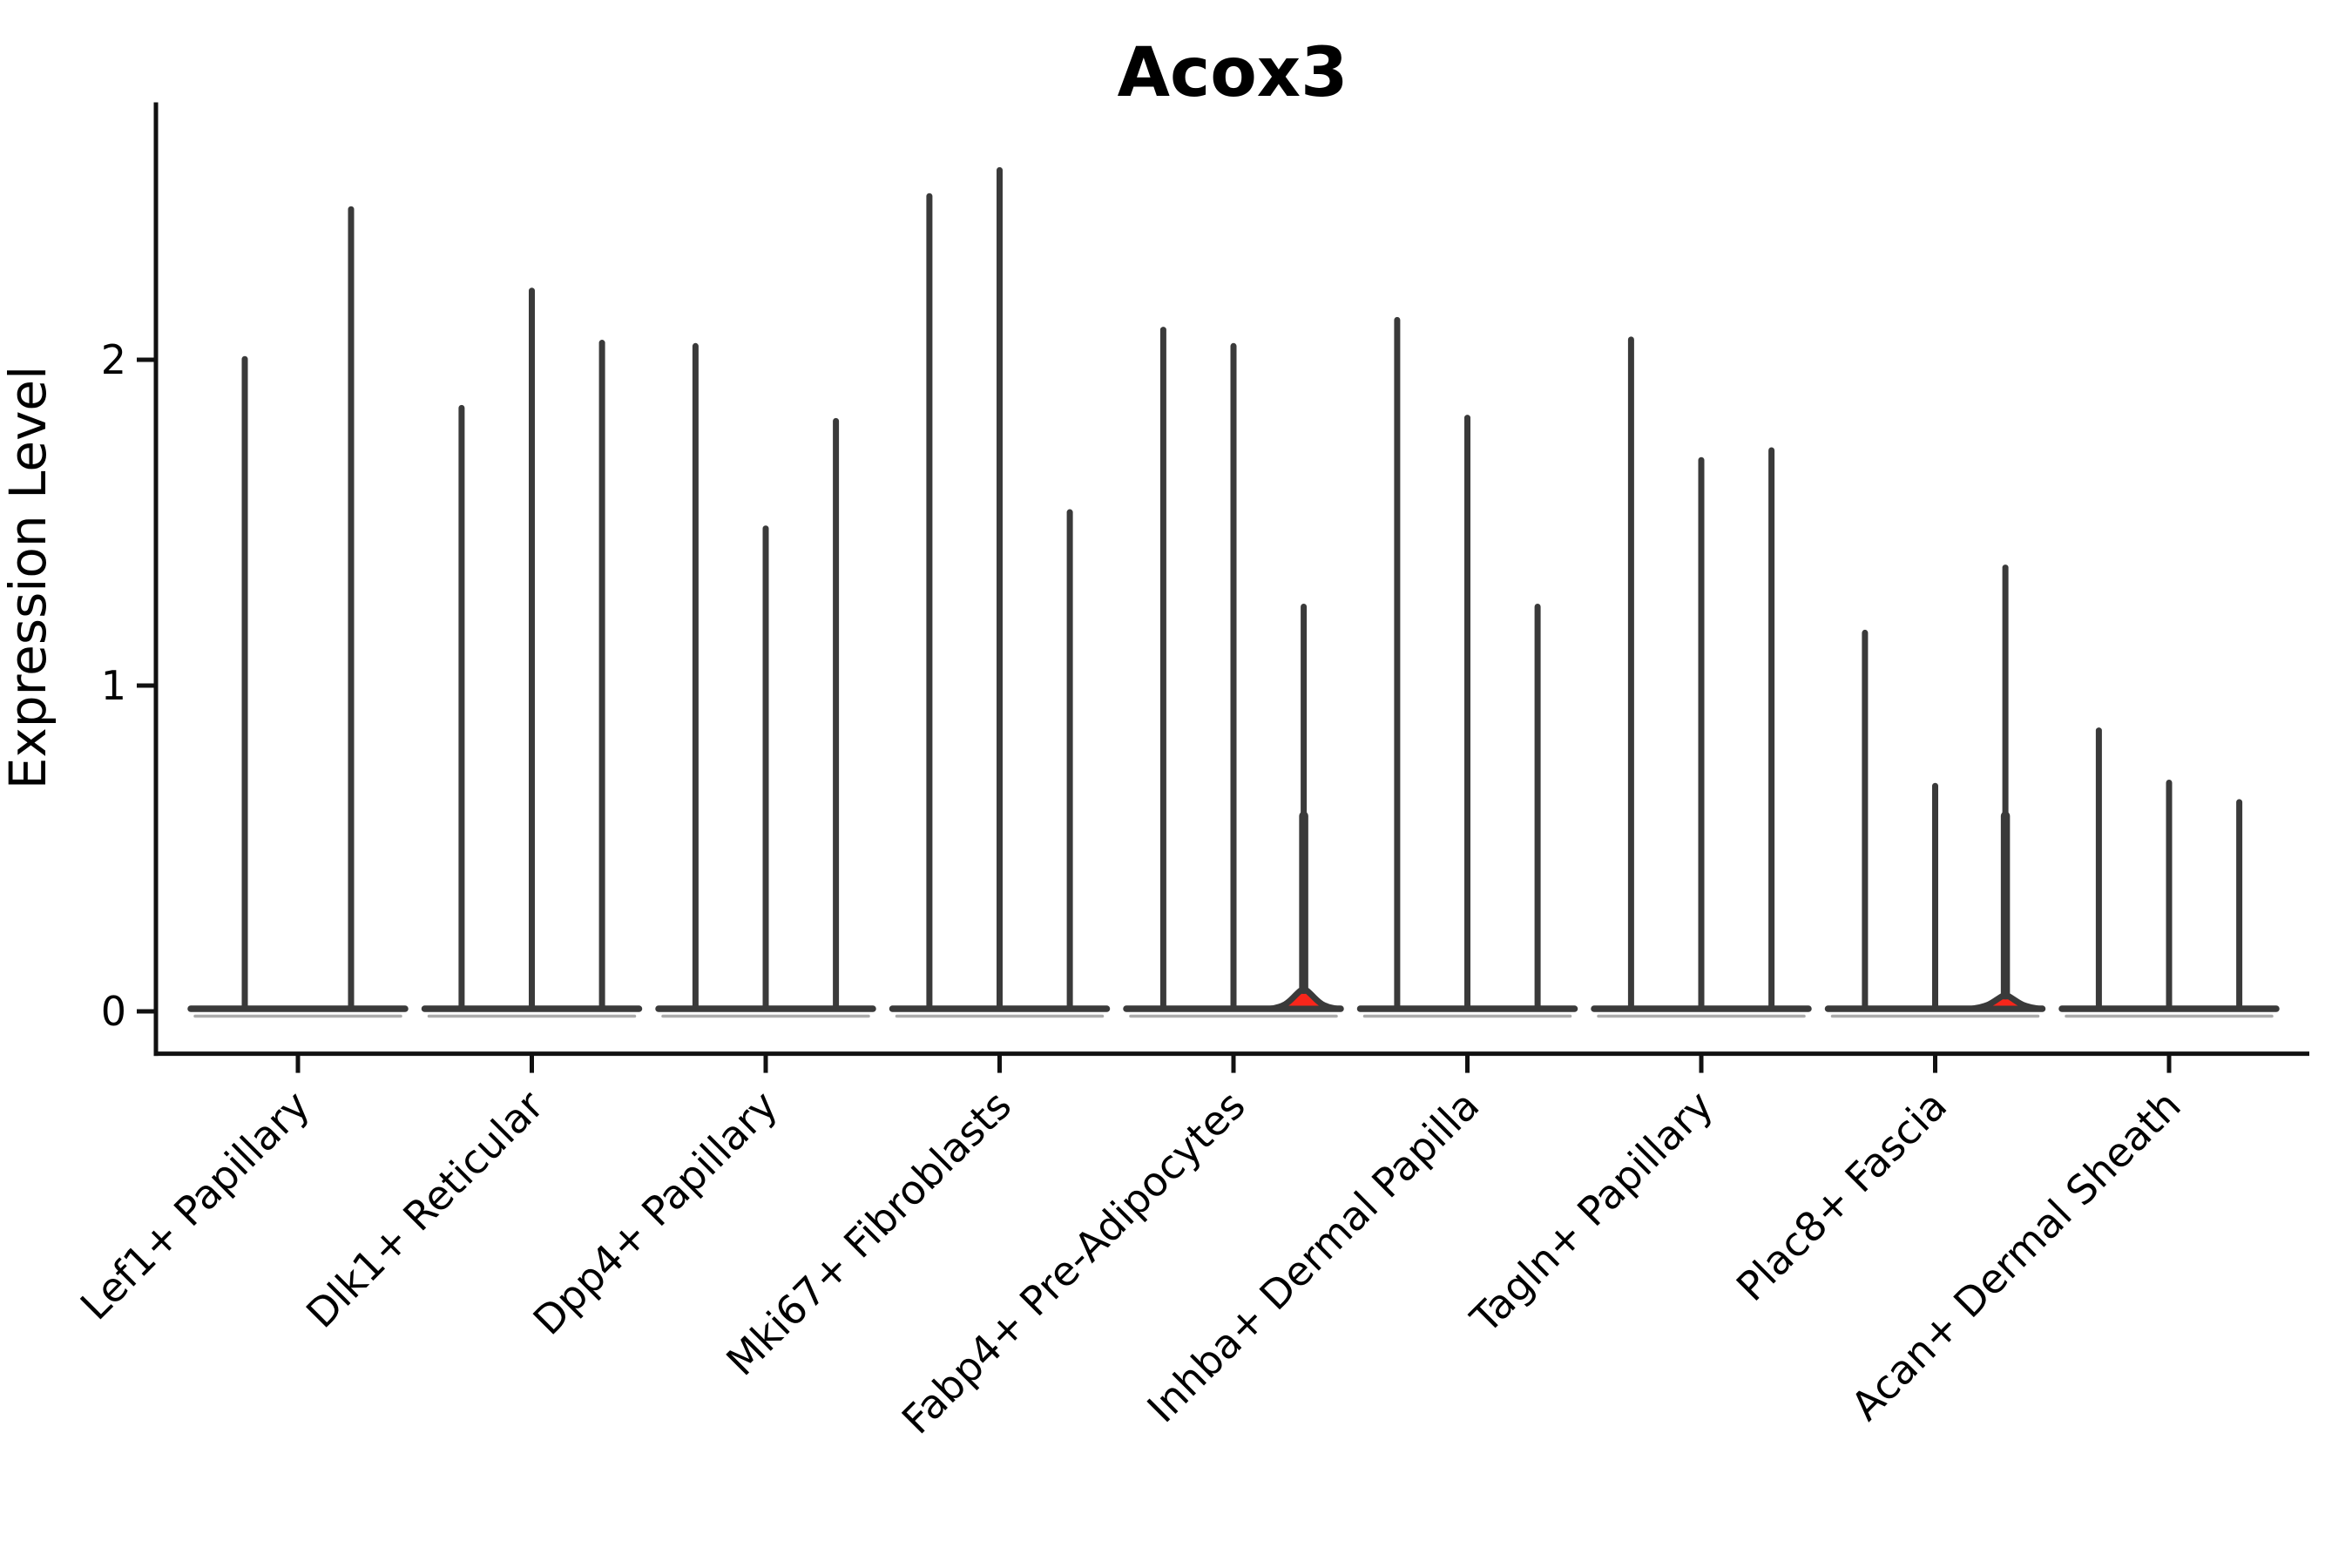 This screenshot has height=1568, width=2352. Describe the element at coordinates (114, 1012) in the screenshot. I see `y-tick-label: 0` at that location.